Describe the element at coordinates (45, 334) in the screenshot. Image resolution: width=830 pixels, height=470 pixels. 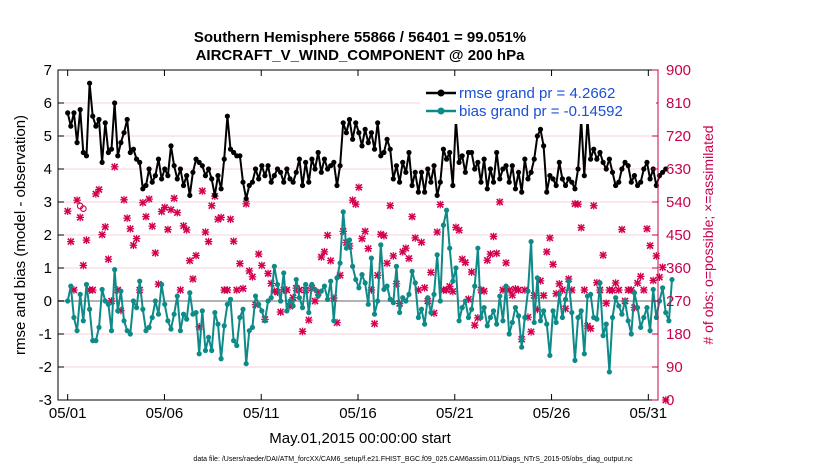
I see `y-tick-label-left: -1` at that location.